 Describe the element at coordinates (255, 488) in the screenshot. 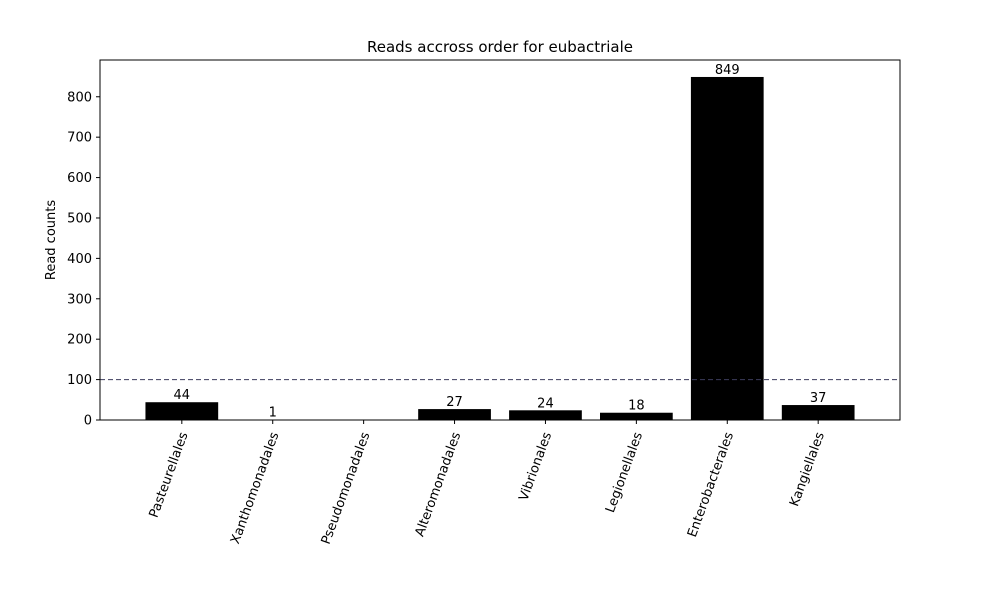

I see `x-tick-label: Xanthomonadales` at that location.